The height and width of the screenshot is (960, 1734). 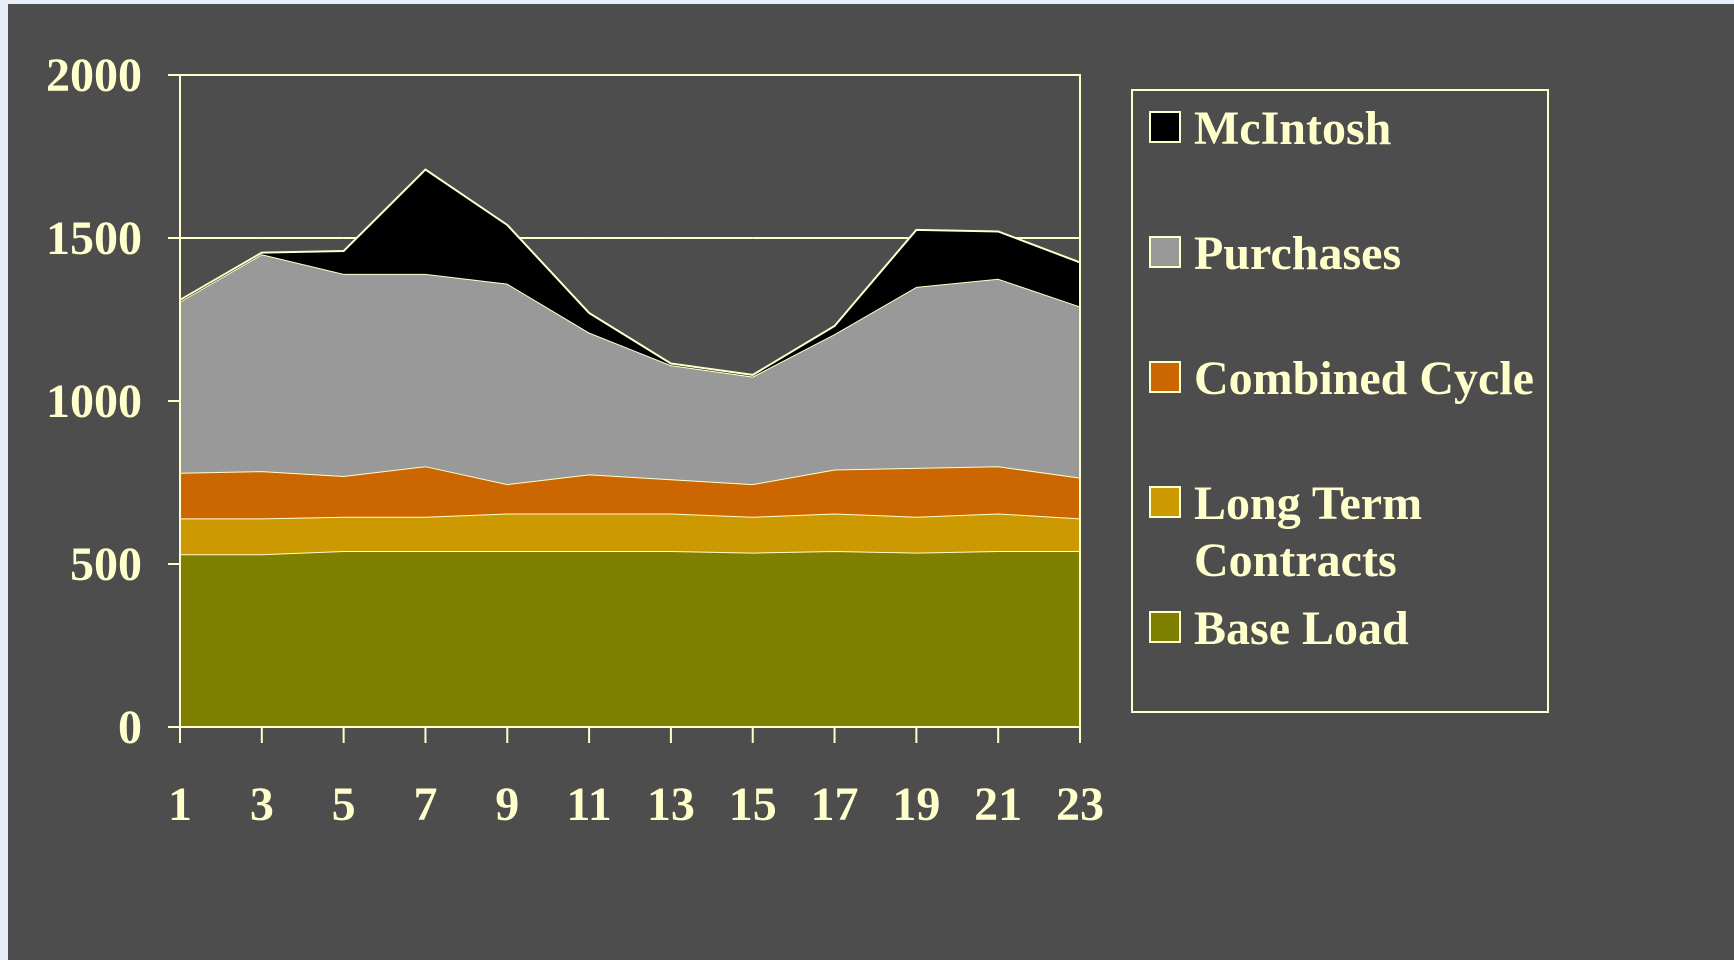 I want to click on x-tick-label: 1, so click(x=180, y=804).